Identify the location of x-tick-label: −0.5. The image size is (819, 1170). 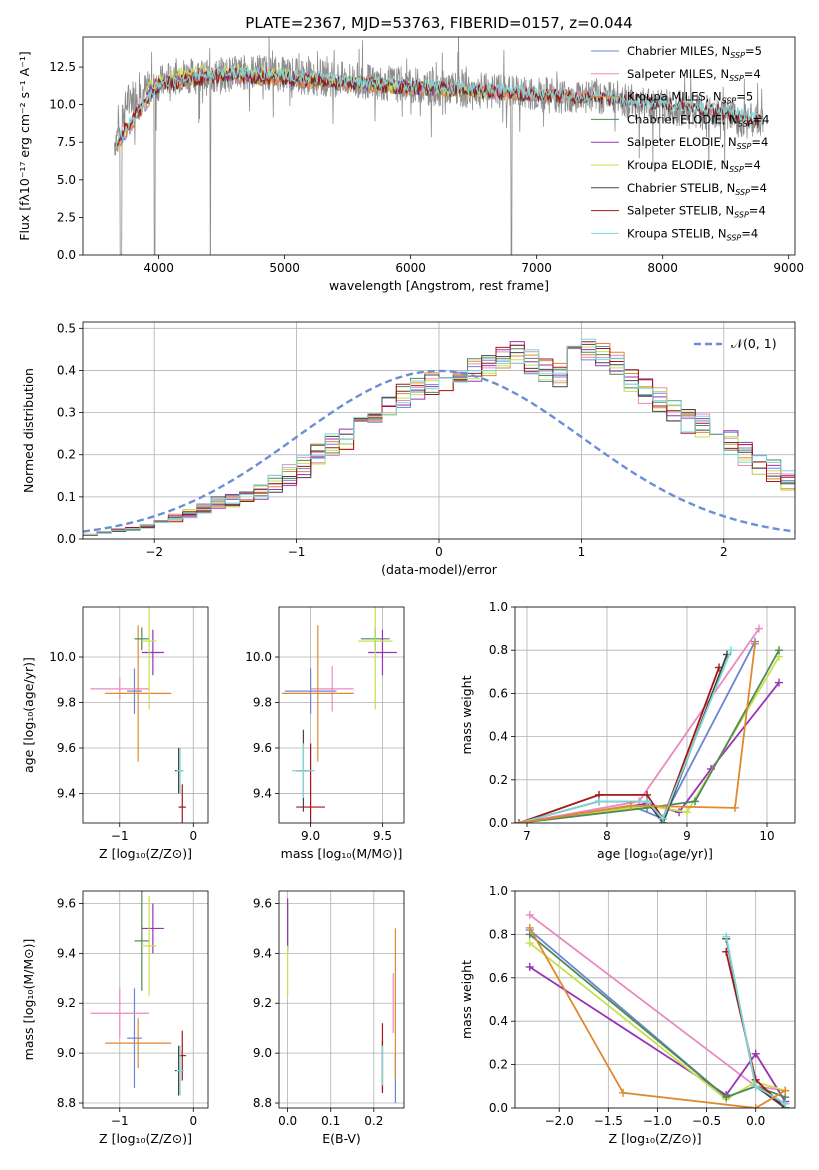
(706, 1121).